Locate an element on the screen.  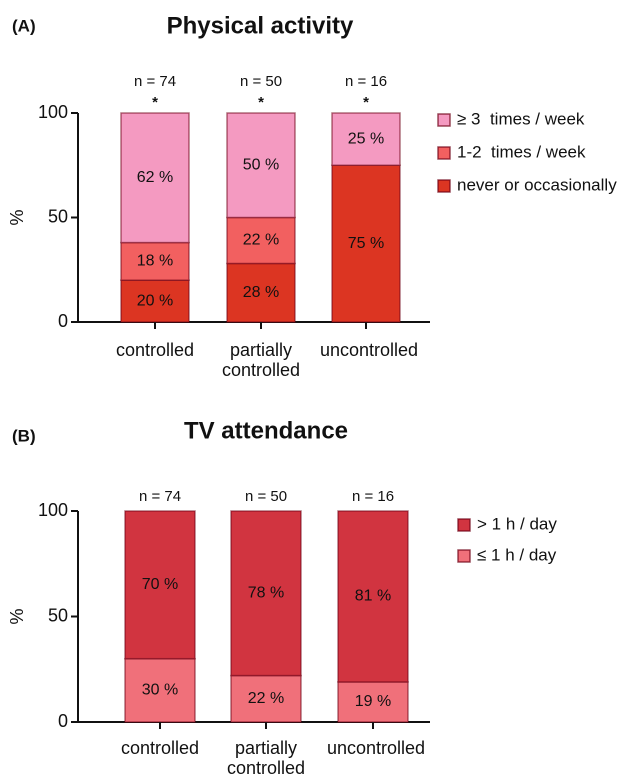
legend-label: never or occasionally is located at coordinates (537, 184).